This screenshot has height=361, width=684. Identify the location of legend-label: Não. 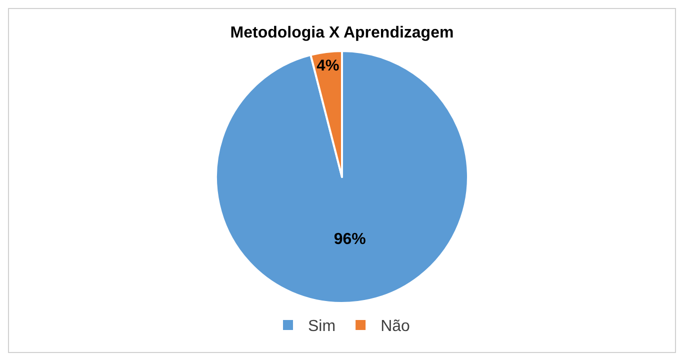
(395, 327).